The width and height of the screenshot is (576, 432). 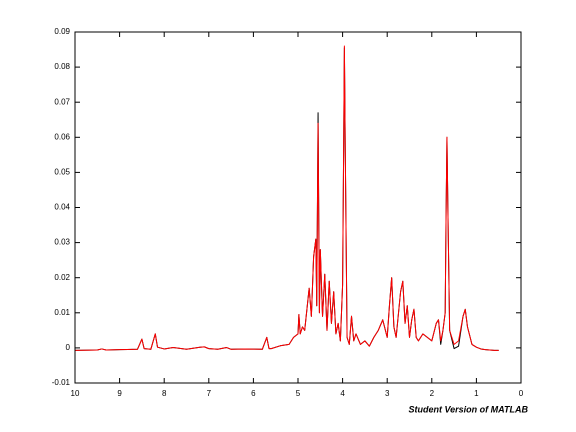 I want to click on x-tick-label: 4, so click(x=342, y=393).